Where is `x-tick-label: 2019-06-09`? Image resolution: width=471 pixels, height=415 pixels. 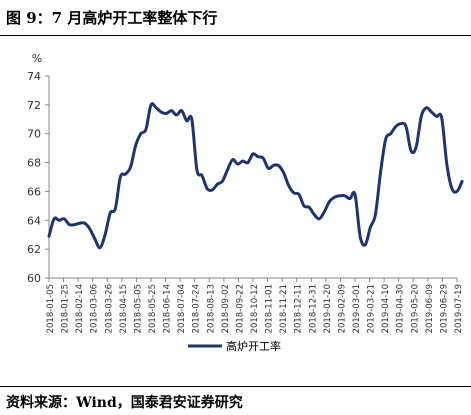
x-tick-label: 2019-06-09 is located at coordinates (430, 308).